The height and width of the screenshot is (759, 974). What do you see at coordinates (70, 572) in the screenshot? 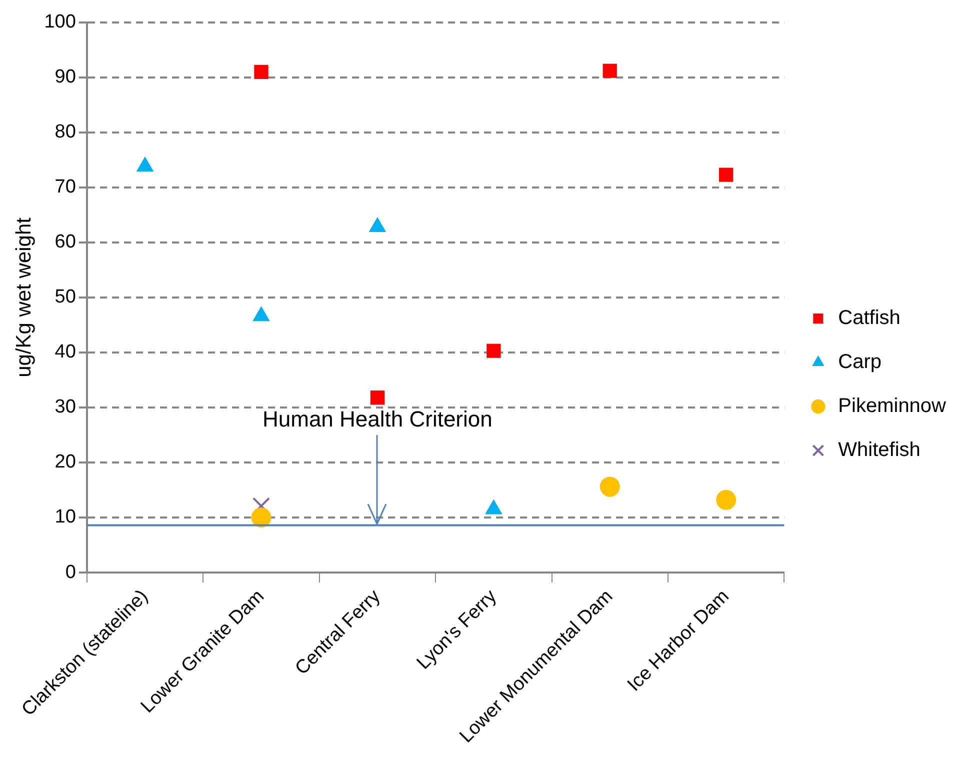
I see `y-tick-label: 0` at bounding box center [70, 572].